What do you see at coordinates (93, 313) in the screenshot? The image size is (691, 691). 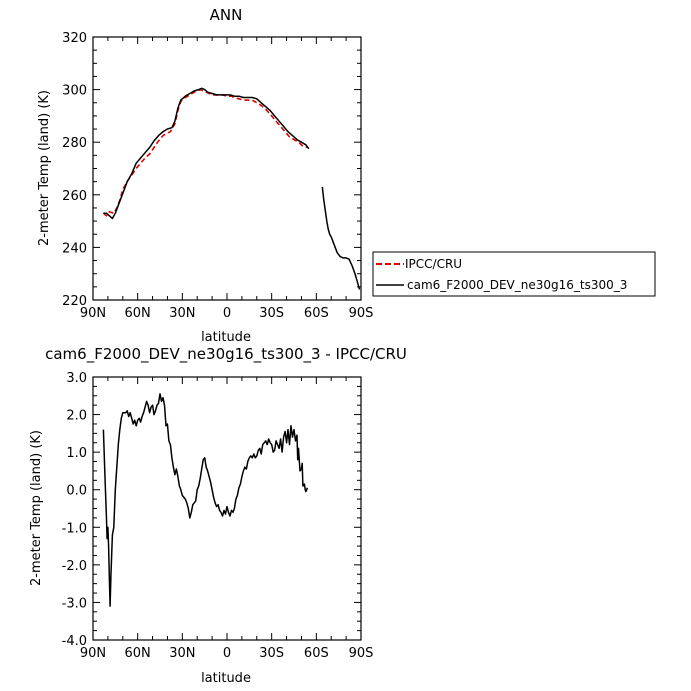 I see `top-x-tick-label: 90N` at bounding box center [93, 313].